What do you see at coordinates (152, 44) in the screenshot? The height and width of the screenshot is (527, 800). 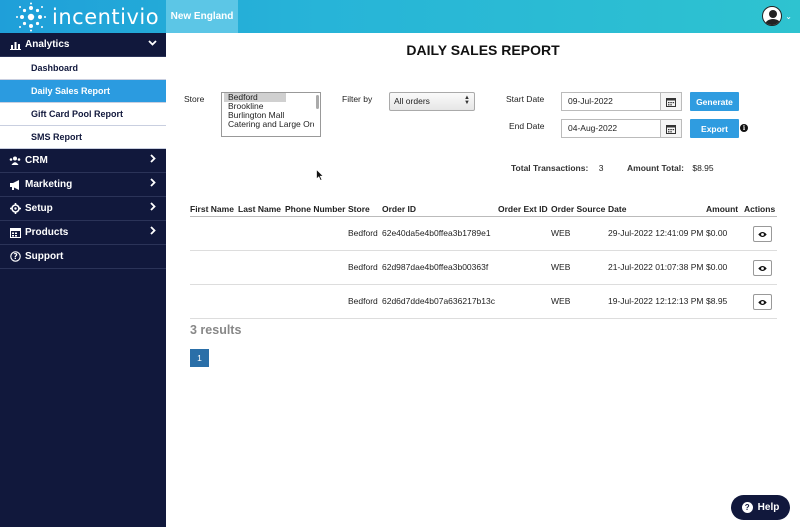 I see `chevron-down-icon` at bounding box center [152, 44].